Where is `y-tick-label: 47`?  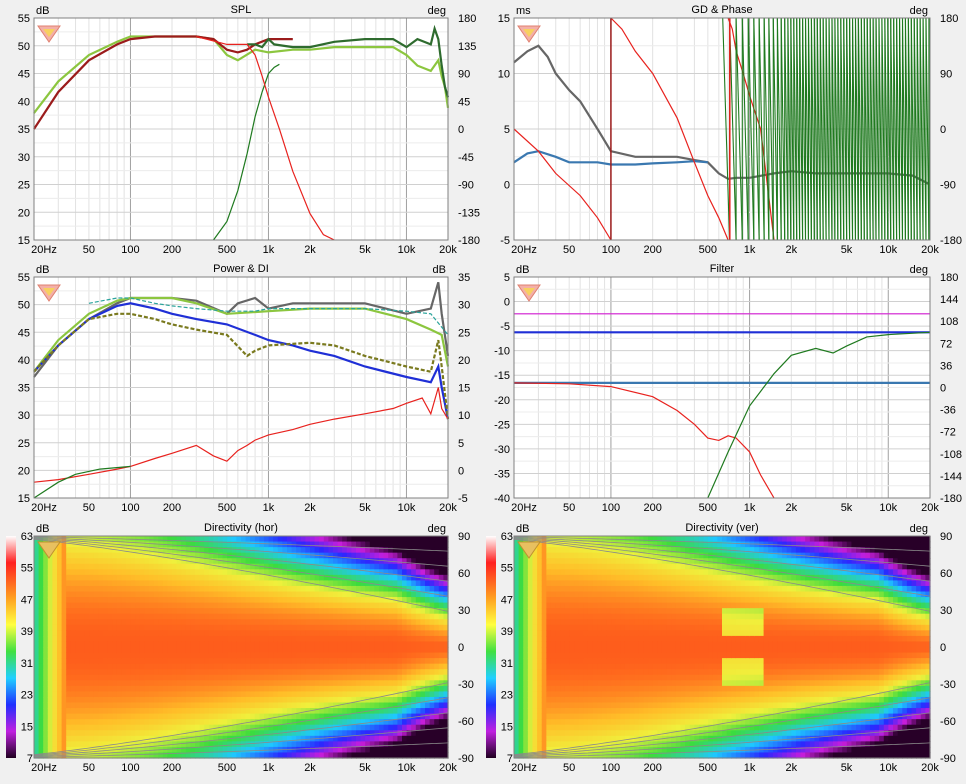
y-tick-label: 47 is located at coordinates (27, 600).